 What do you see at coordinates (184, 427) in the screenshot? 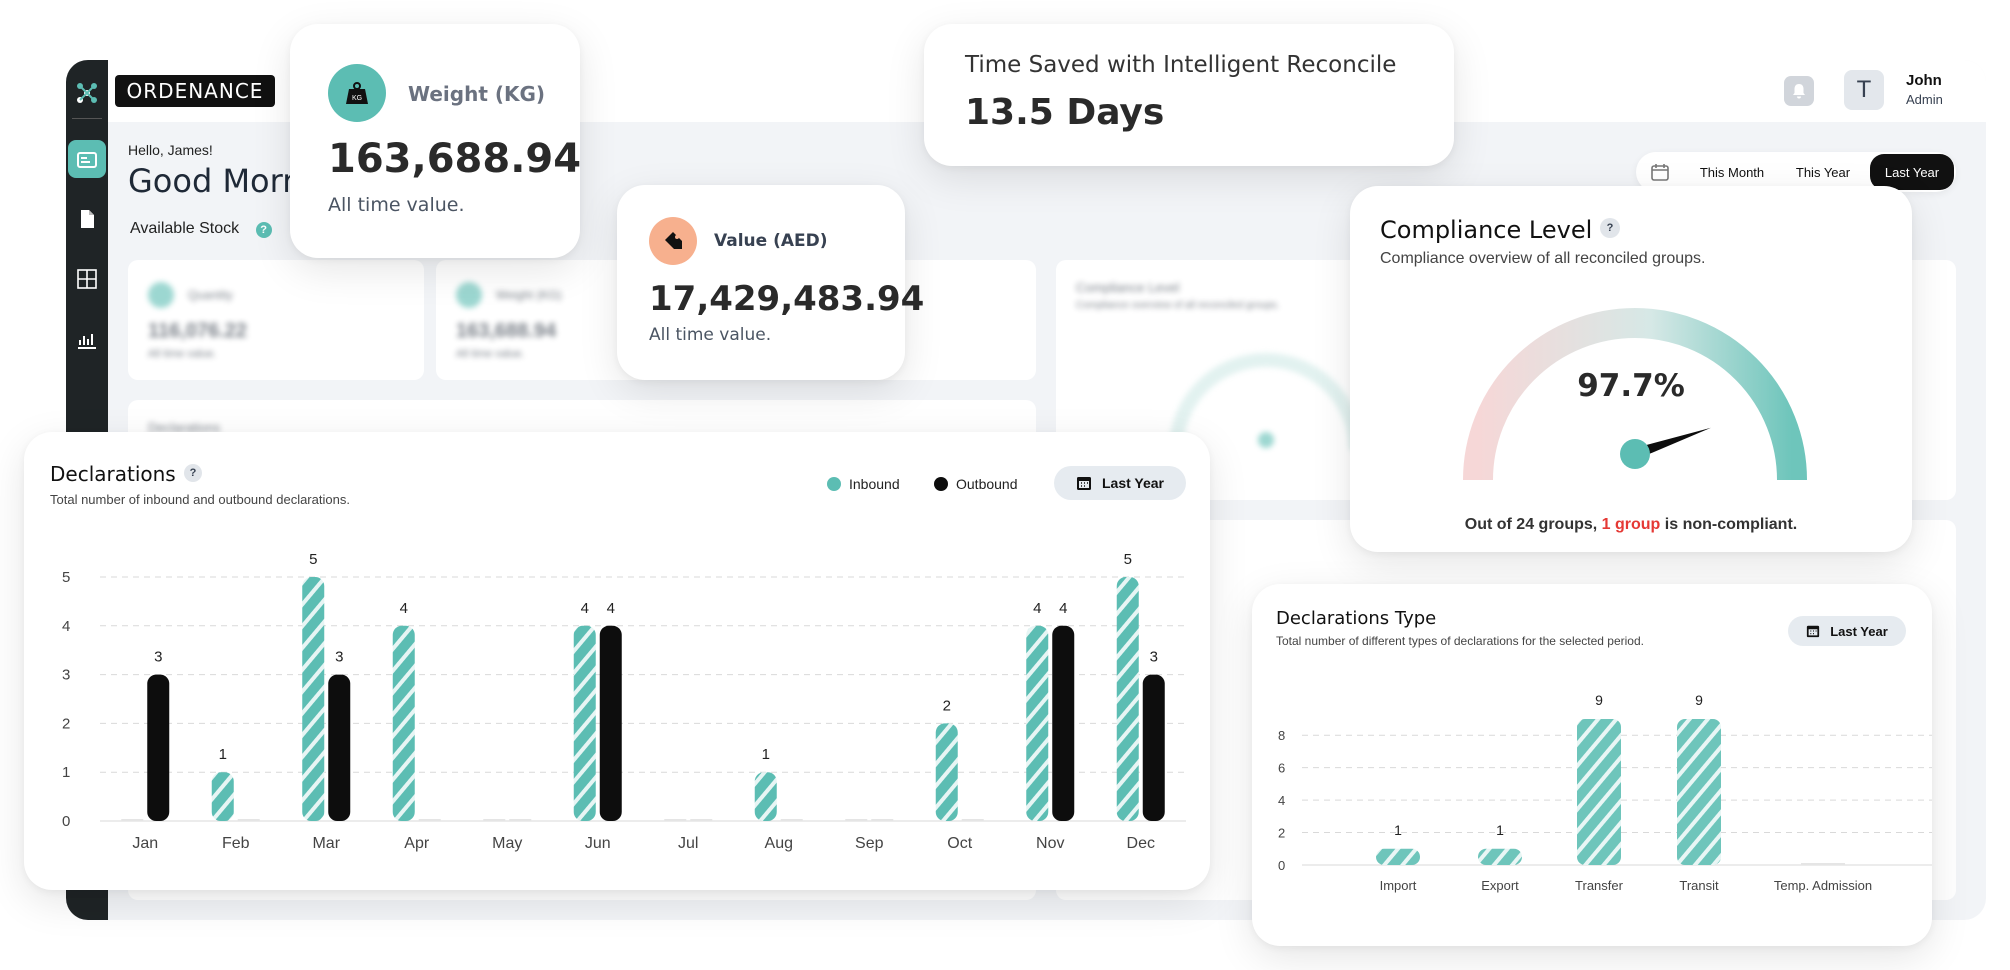
I see `declarations-bg-title: Declarations` at bounding box center [184, 427].